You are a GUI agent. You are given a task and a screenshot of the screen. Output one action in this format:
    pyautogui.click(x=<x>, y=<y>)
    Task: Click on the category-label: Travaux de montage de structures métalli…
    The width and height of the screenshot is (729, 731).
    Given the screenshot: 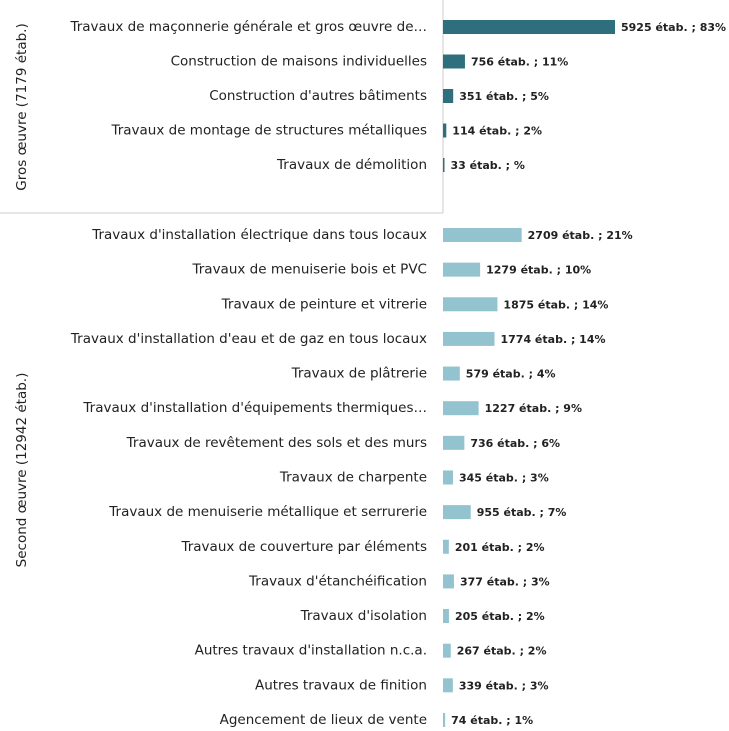 What is the action you would take?
    pyautogui.click(x=268, y=131)
    